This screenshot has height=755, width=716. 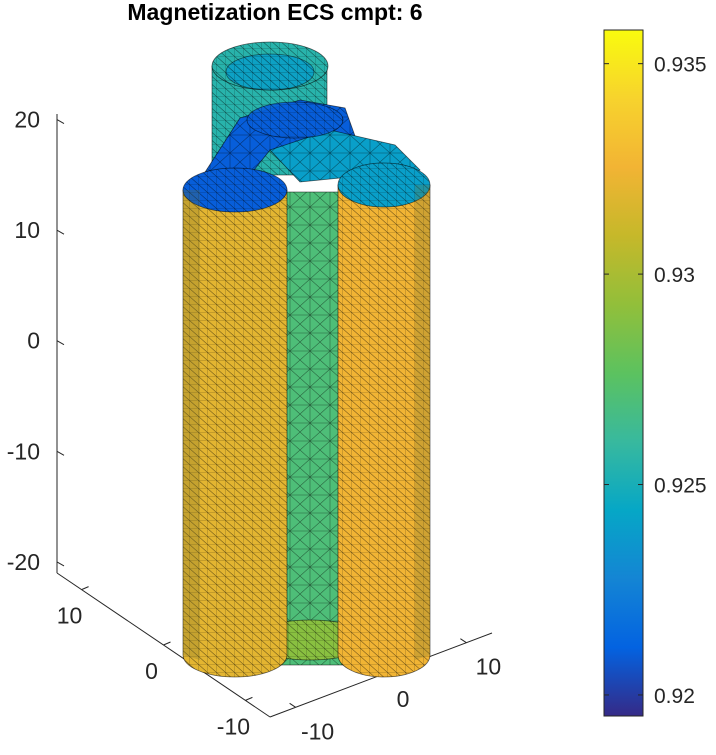 I want to click on z-tick-label: 0, so click(x=33, y=341).